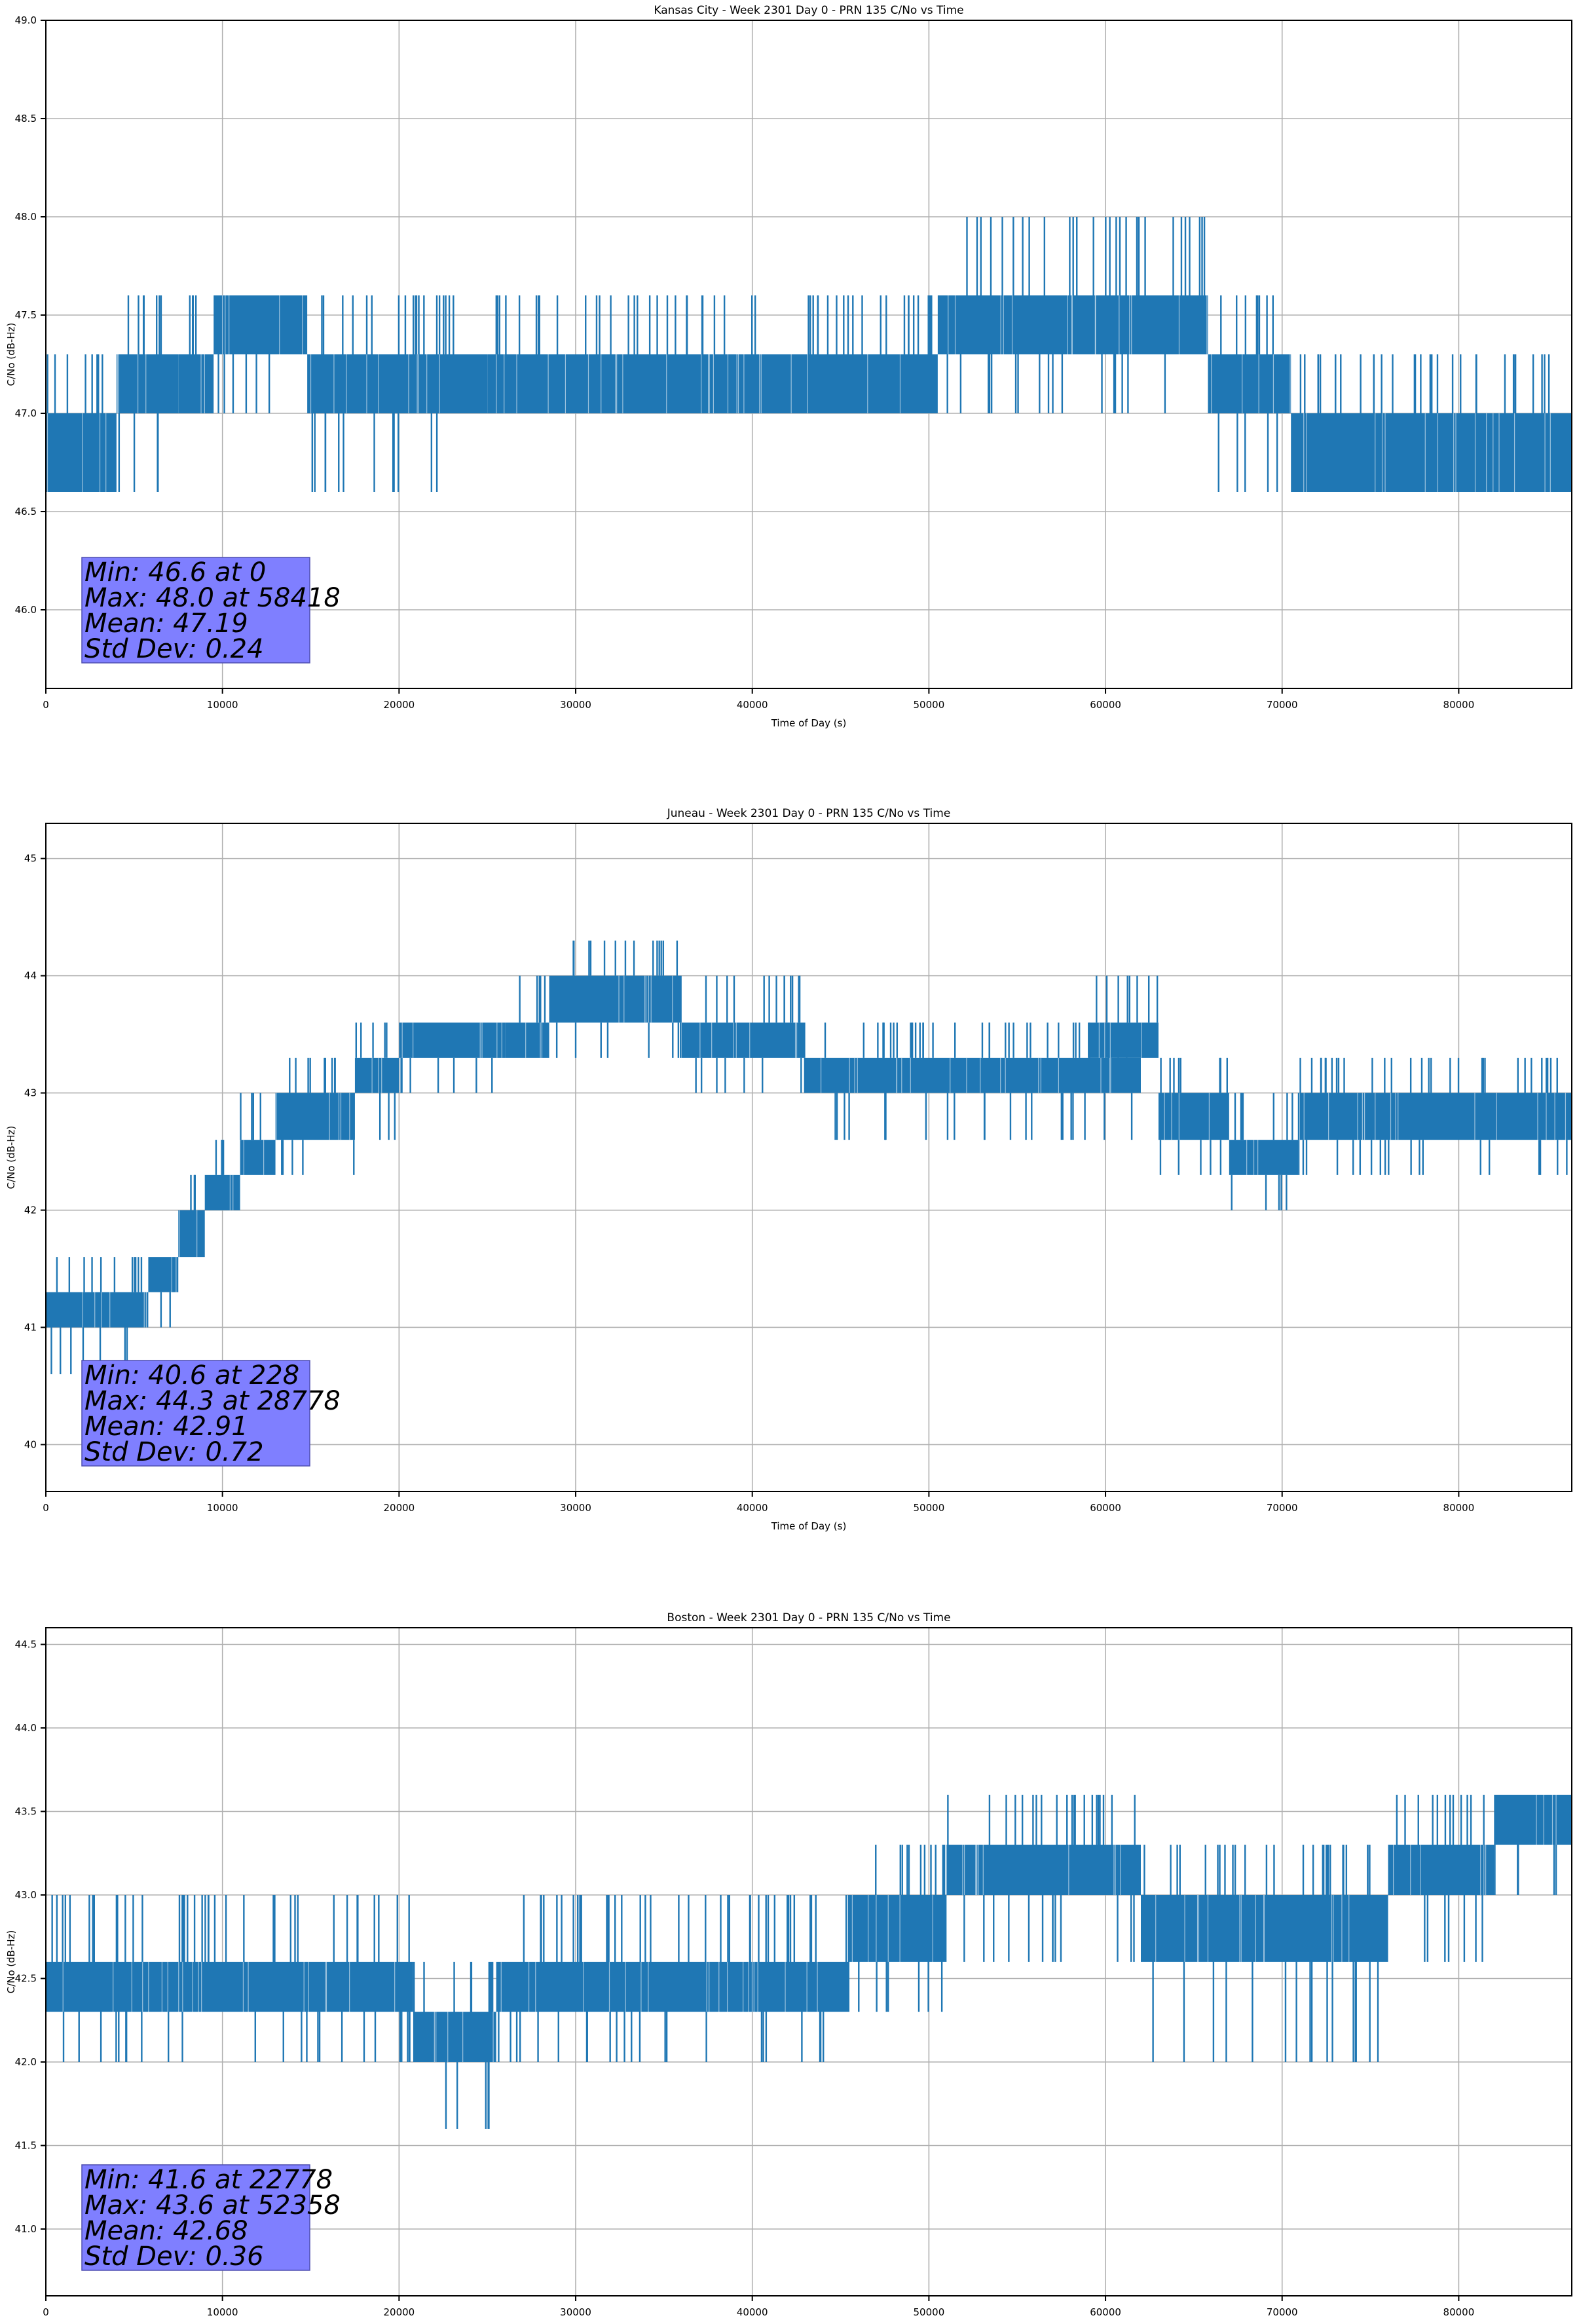 This screenshot has height=2324, width=1577. I want to click on stats-mean: Mean: 47.19, so click(166, 624).